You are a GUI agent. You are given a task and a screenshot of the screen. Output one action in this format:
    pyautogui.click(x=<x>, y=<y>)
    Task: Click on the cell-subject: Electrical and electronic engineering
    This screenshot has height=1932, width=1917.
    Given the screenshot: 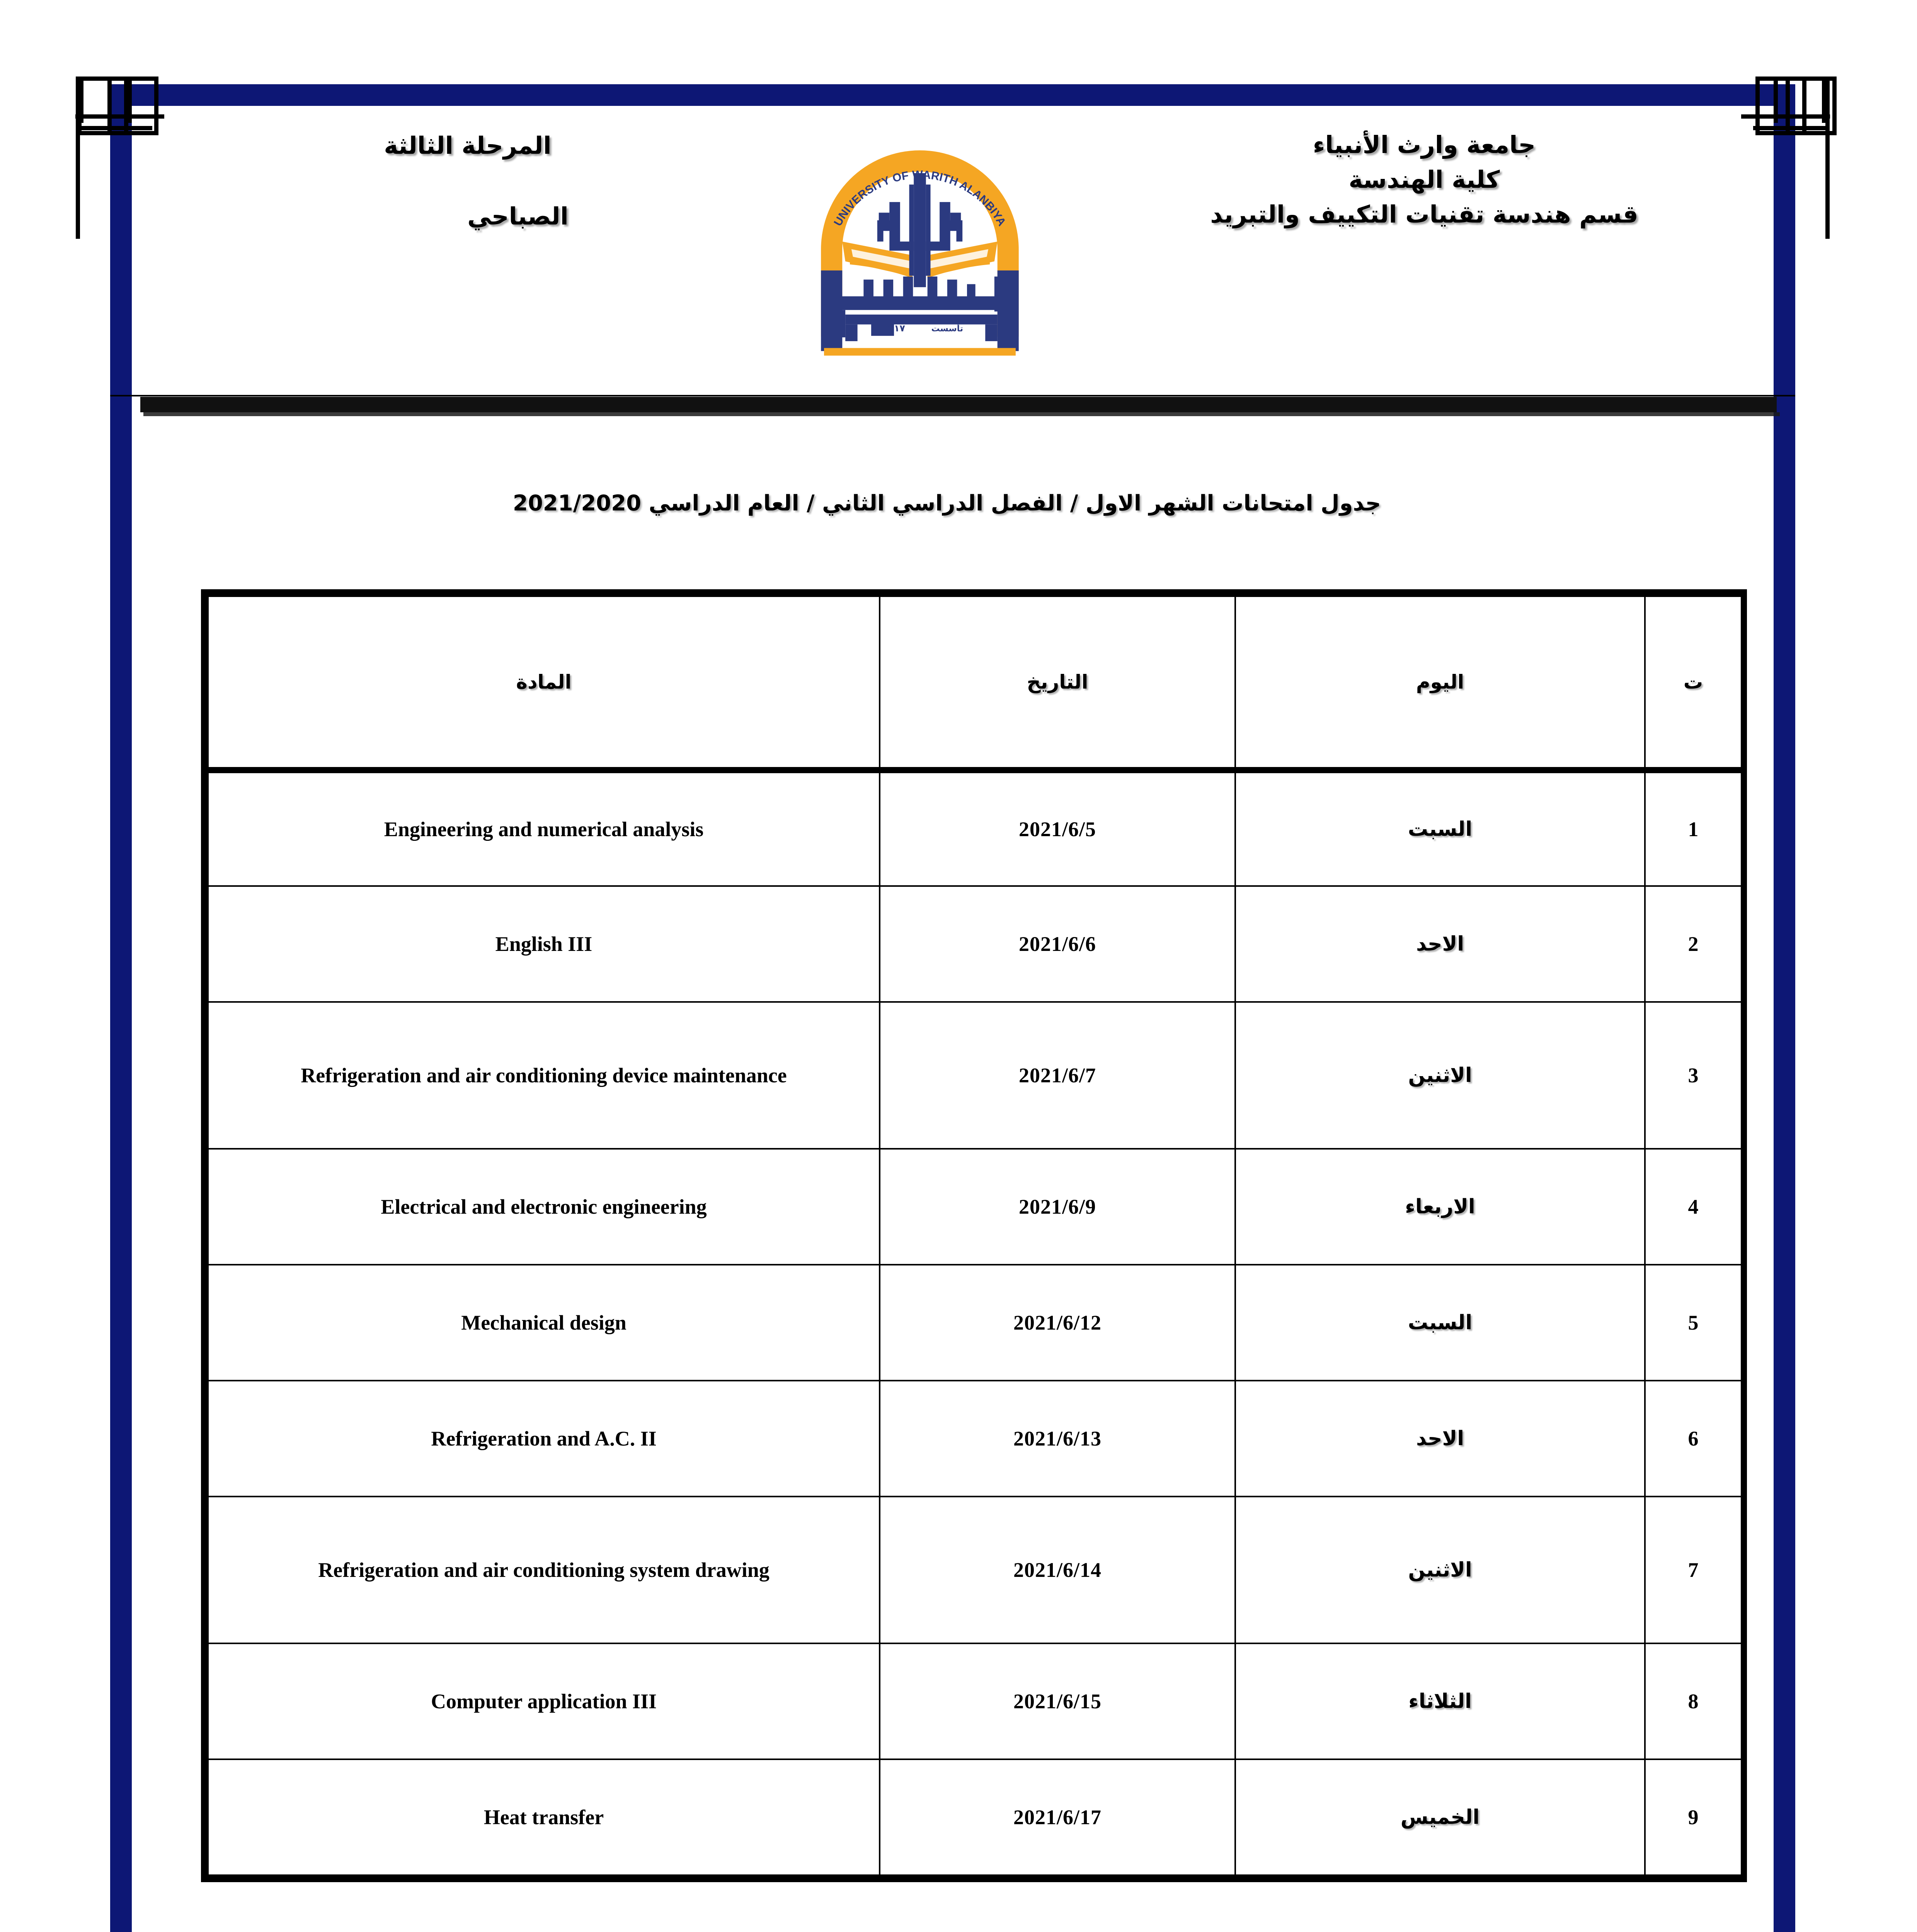 What is the action you would take?
    pyautogui.click(x=543, y=1206)
    